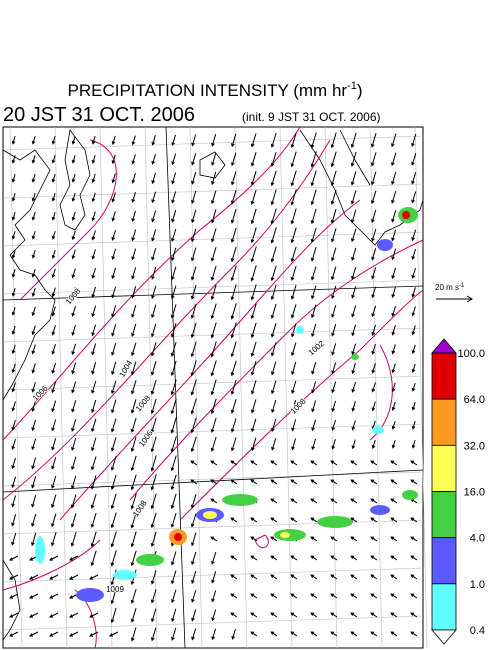 Image resolution: width=500 pixels, height=650 pixels. What do you see at coordinates (462, 286) in the screenshot?
I see `wind-scale-sup: -1` at bounding box center [462, 286].